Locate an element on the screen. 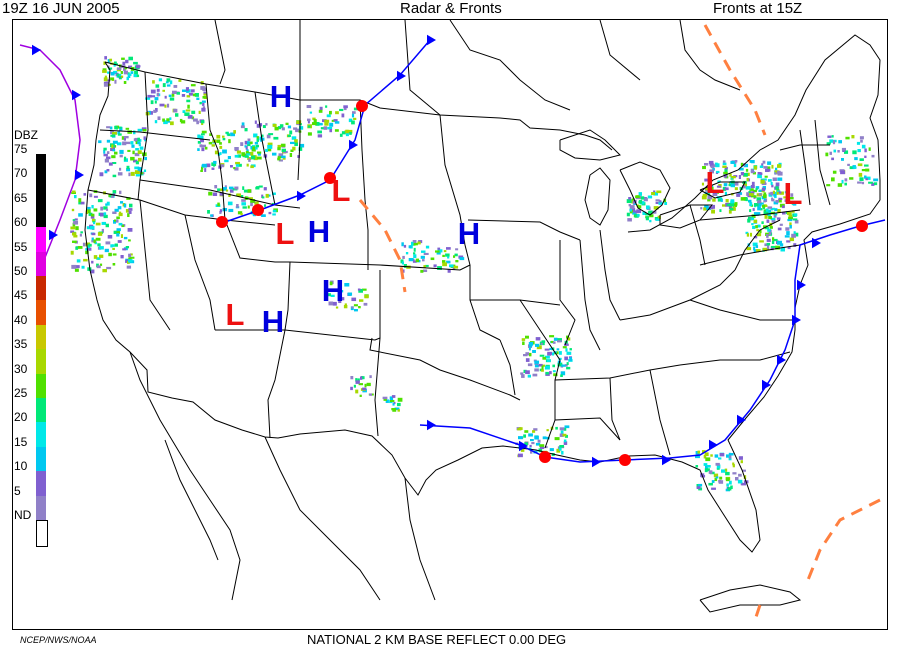 The width and height of the screenshot is (900, 650). high-pressure-label: H is located at coordinates (333, 290).